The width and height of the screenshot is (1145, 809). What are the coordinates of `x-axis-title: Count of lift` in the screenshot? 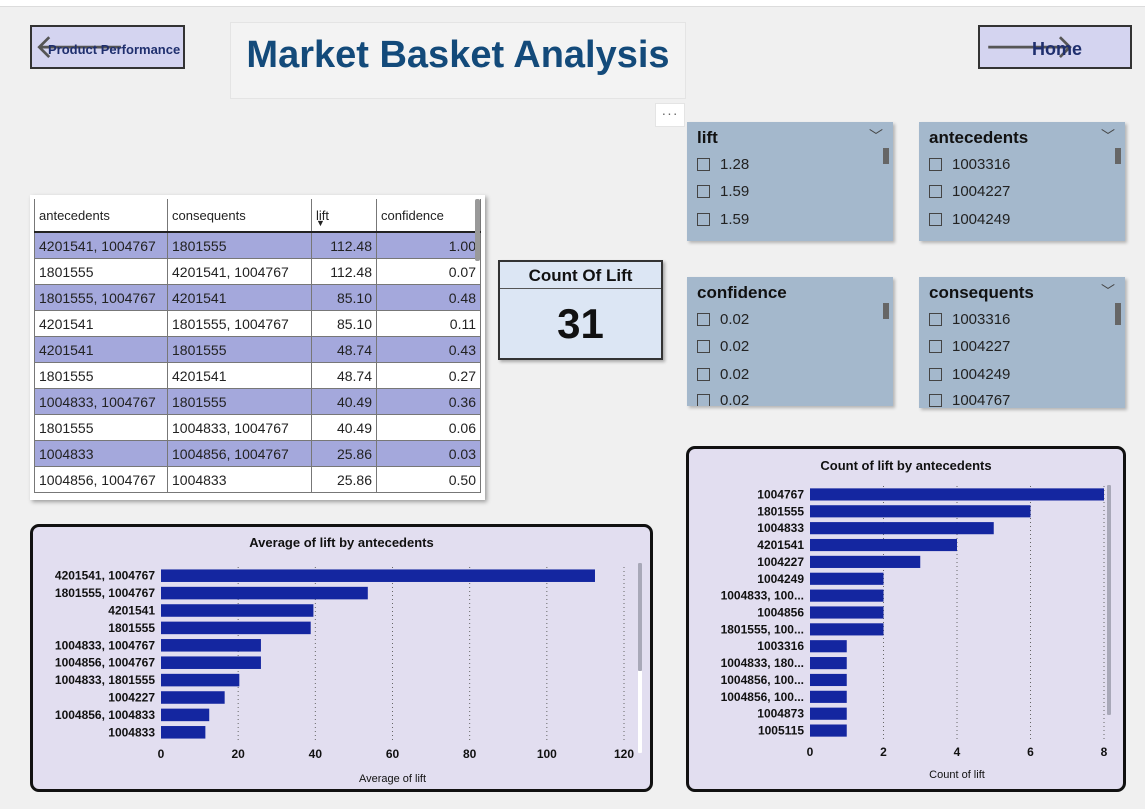 It's located at (957, 775).